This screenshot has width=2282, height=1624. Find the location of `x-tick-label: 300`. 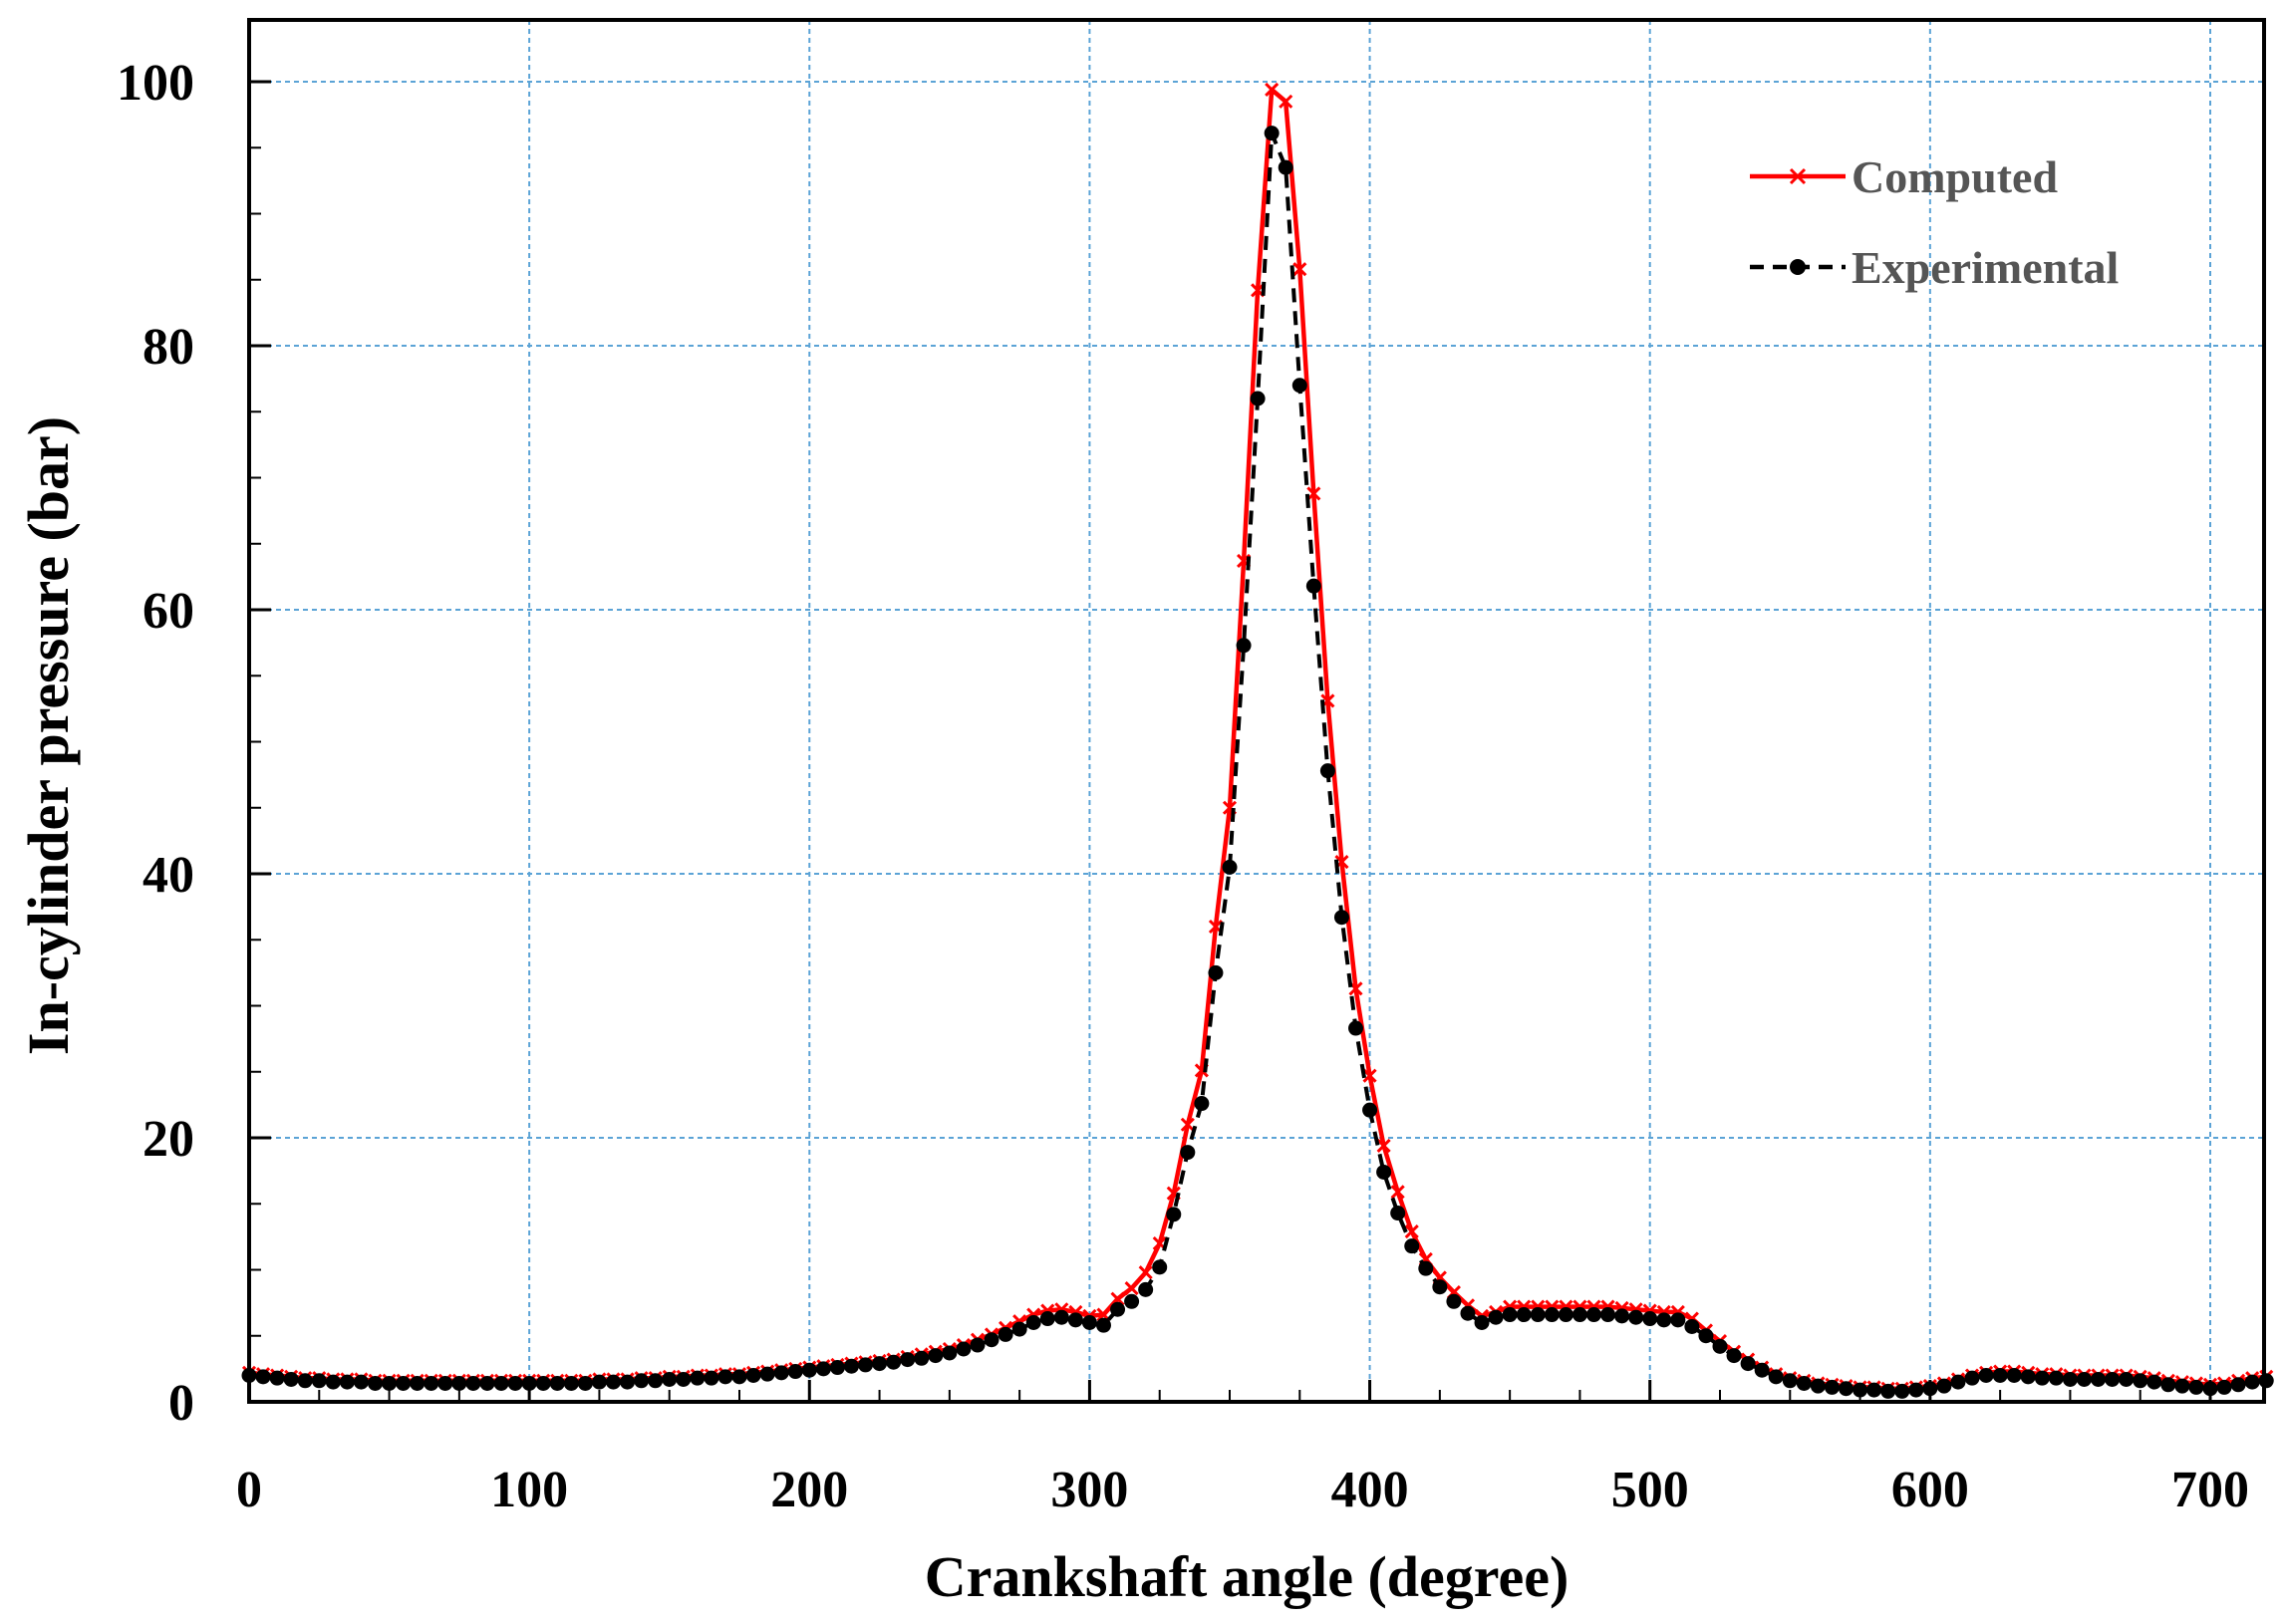

x-tick-label: 300 is located at coordinates (1089, 1490).